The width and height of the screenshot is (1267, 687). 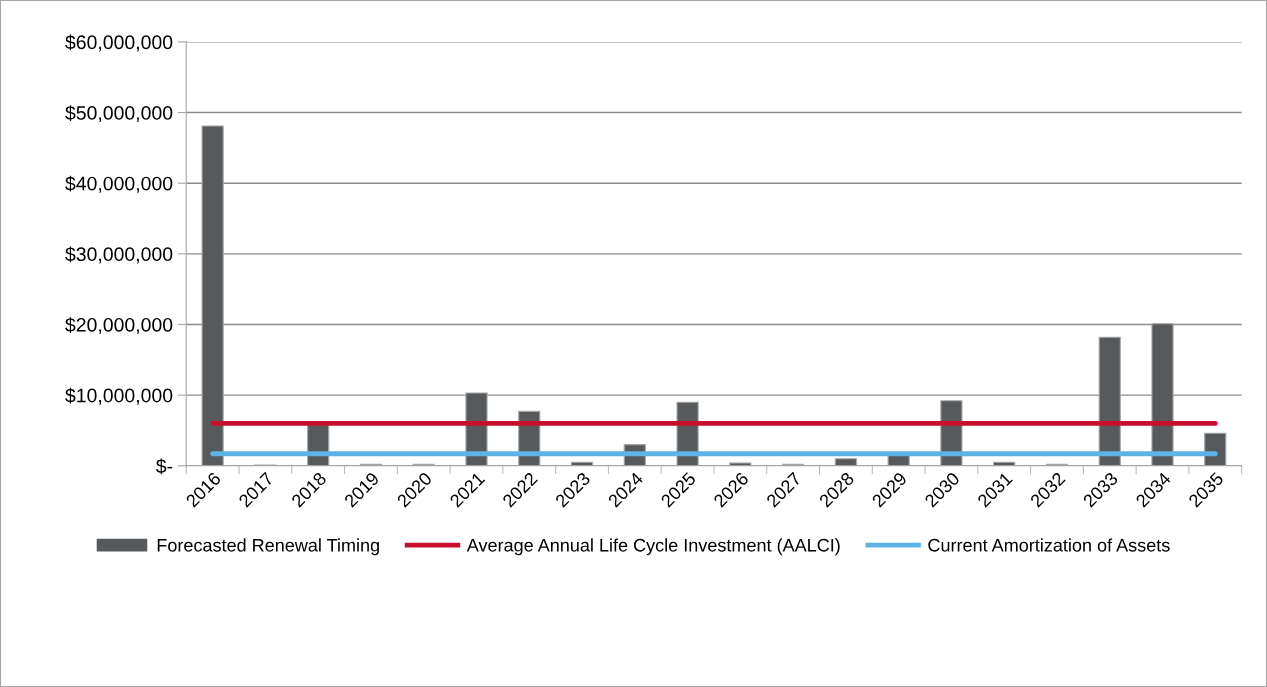 I want to click on y-tick-label: $40,000,000, so click(x=119, y=184).